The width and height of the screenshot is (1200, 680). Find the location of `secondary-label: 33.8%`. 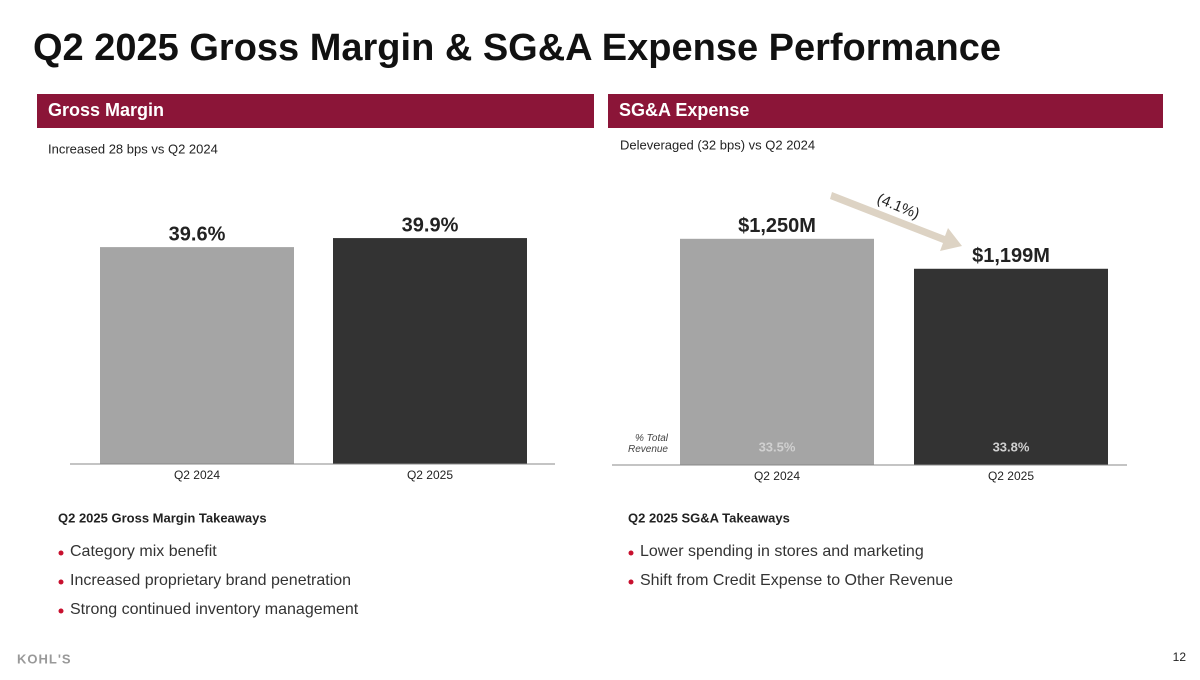

secondary-label: 33.8% is located at coordinates (1011, 446).